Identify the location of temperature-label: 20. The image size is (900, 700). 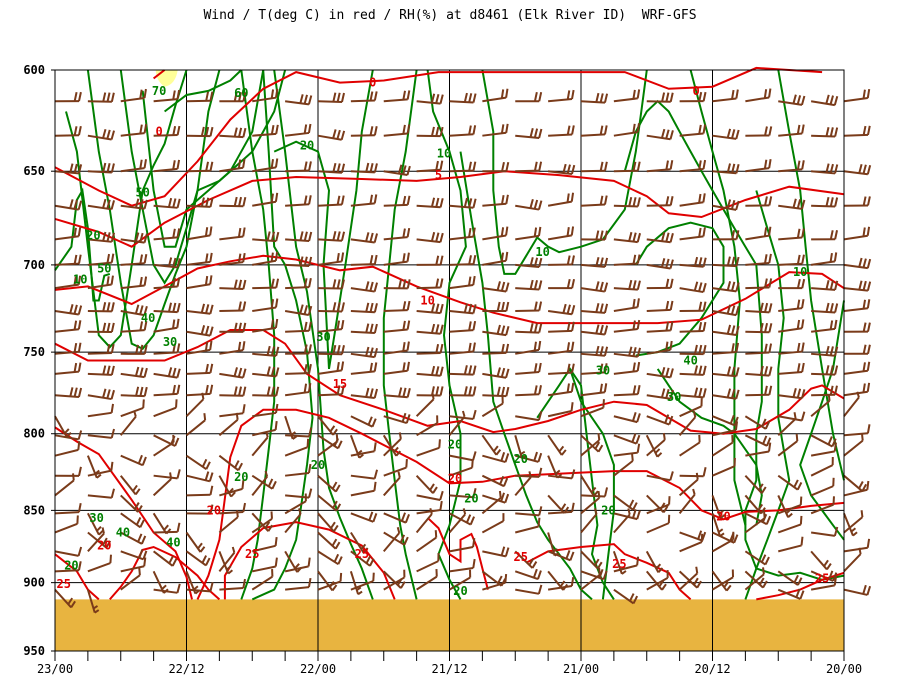
(723, 516).